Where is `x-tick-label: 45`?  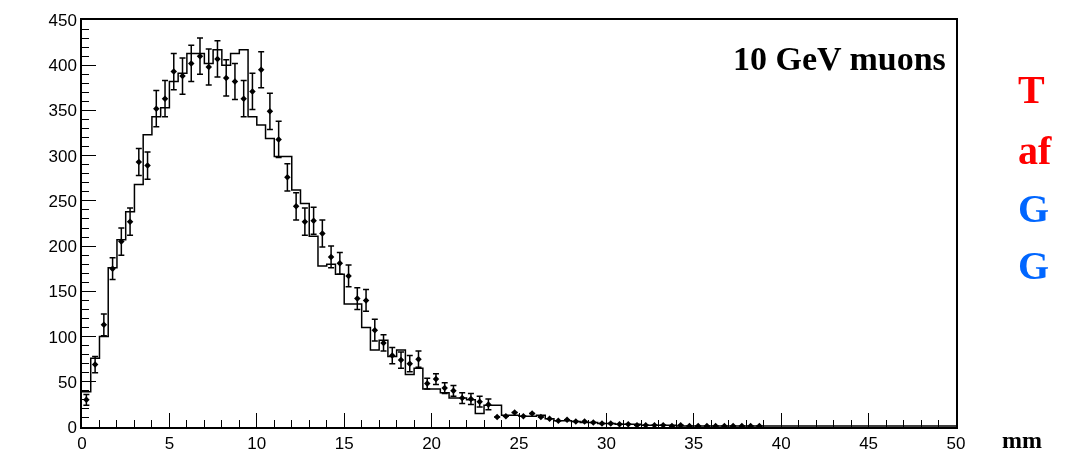 x-tick-label: 45 is located at coordinates (869, 444).